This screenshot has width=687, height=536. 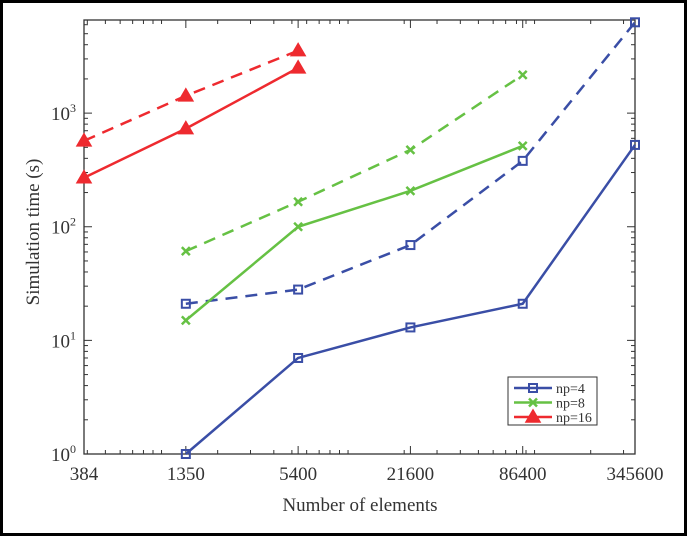 What do you see at coordinates (63, 340) in the screenshot?
I see `y-tick-label: 10¹` at bounding box center [63, 340].